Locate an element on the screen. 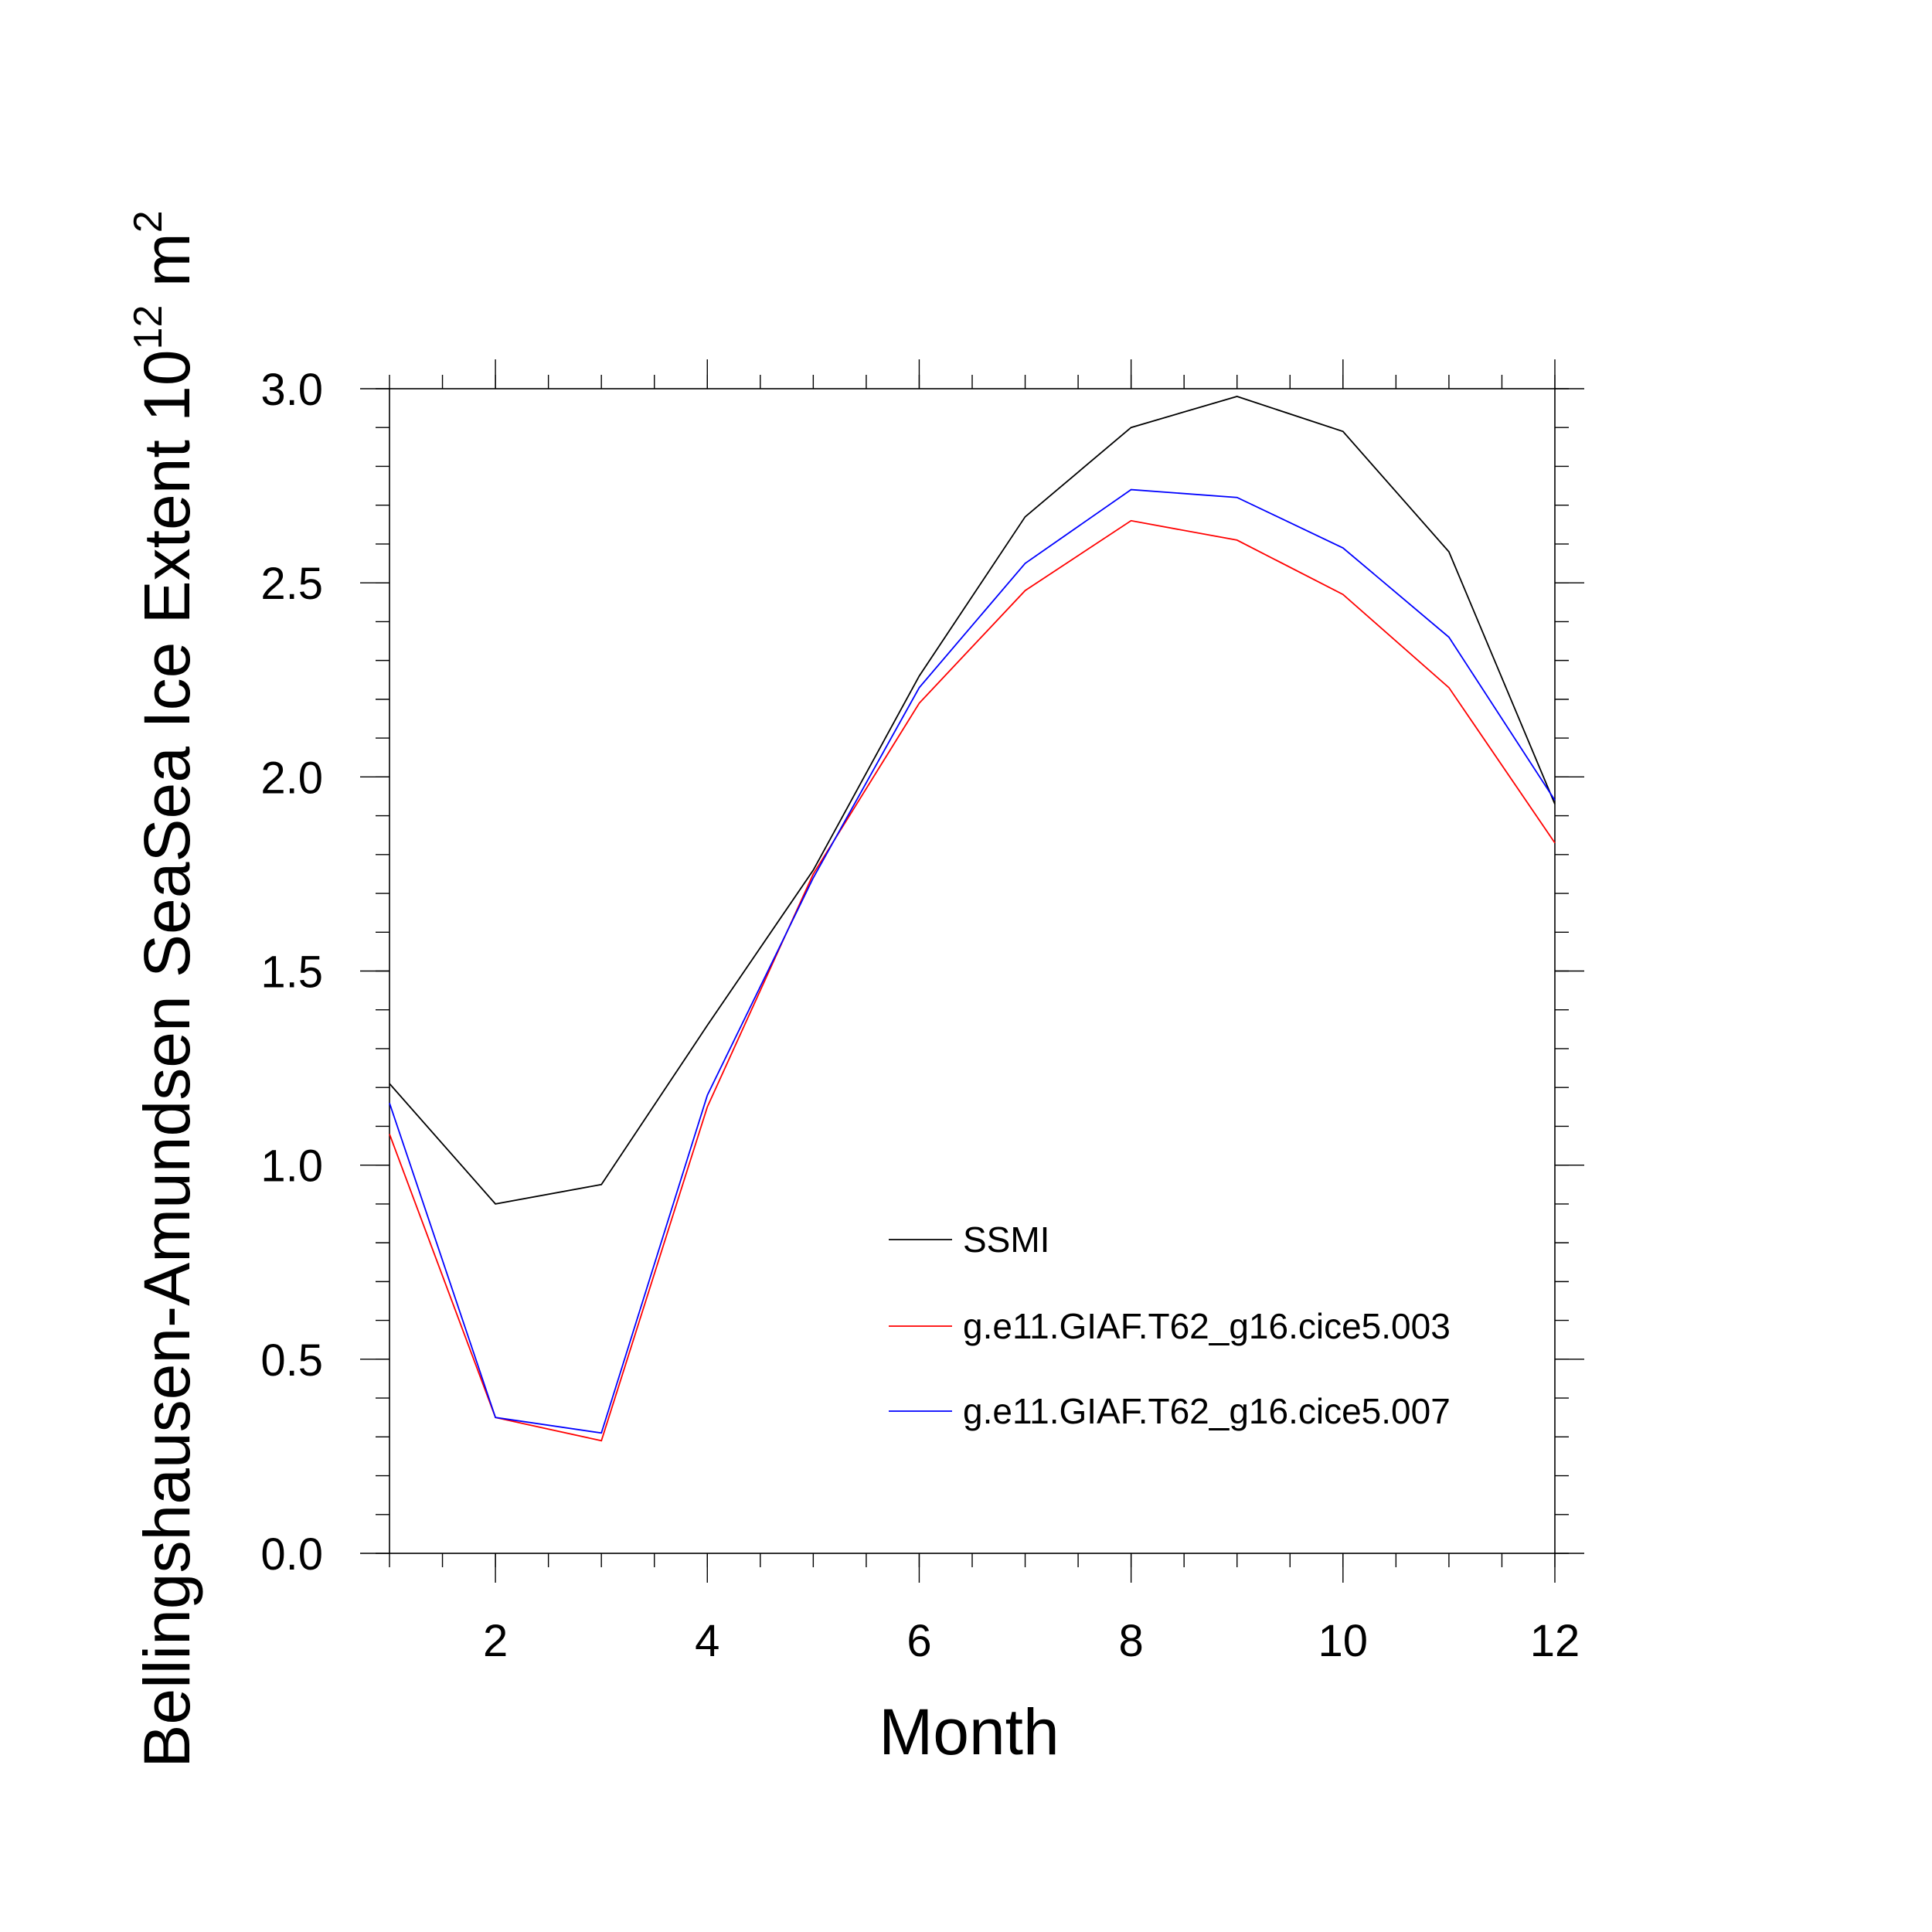  y-tick-label: 0.5 is located at coordinates (291, 1361).